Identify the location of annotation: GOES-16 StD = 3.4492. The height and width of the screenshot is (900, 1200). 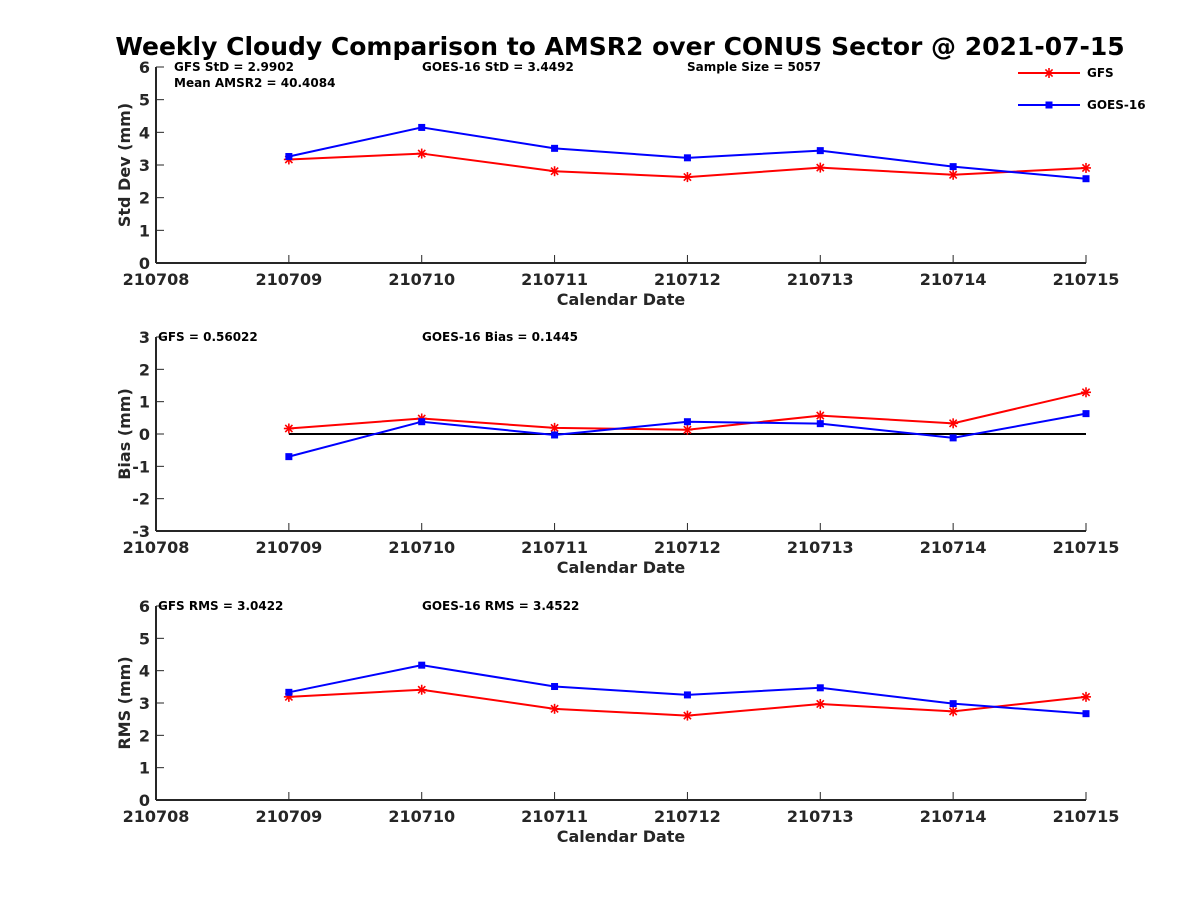
(498, 67).